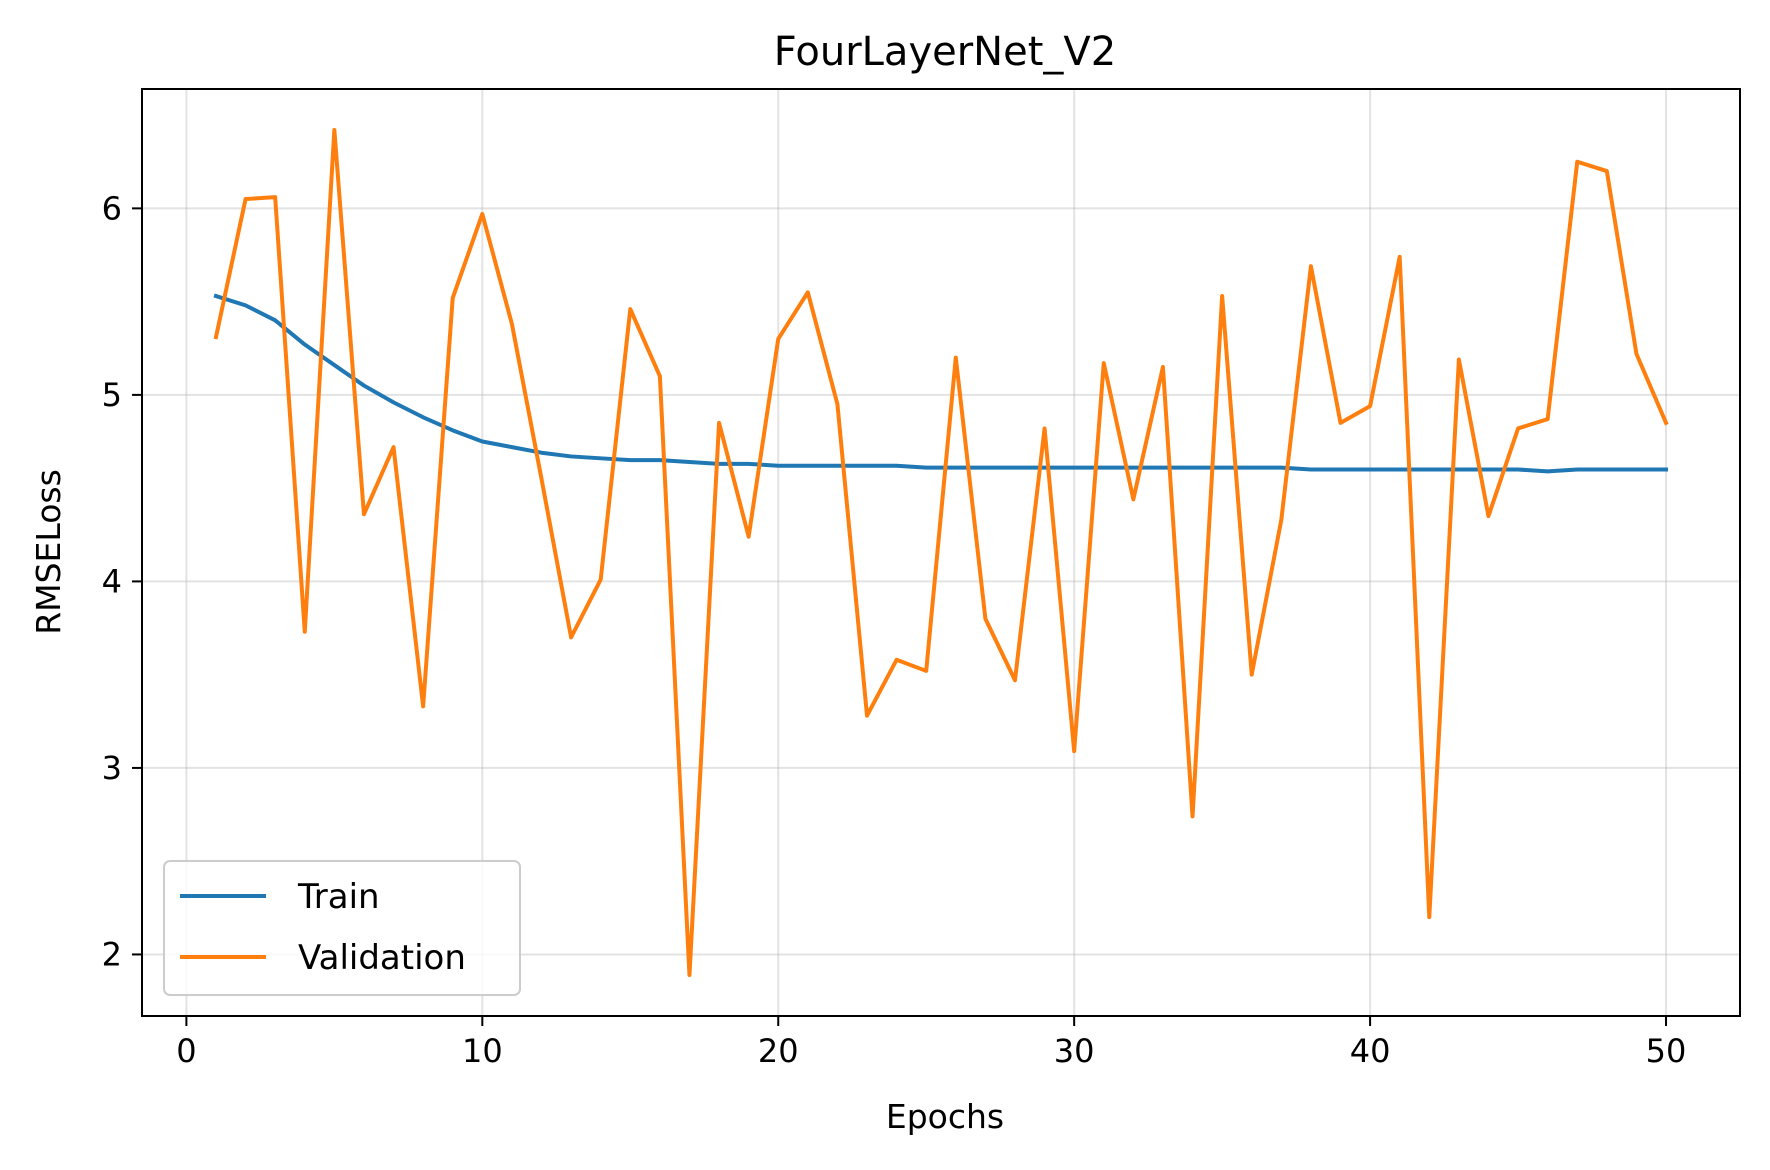 The image size is (1770, 1170). What do you see at coordinates (186, 1051) in the screenshot?
I see `x-tick-label: 0` at bounding box center [186, 1051].